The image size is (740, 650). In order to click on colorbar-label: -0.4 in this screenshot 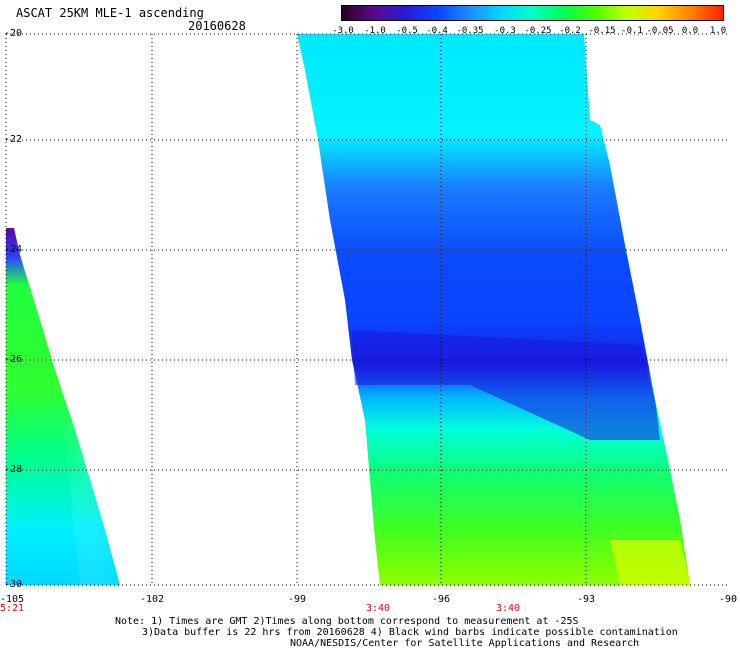, I will do `click(437, 31)`.